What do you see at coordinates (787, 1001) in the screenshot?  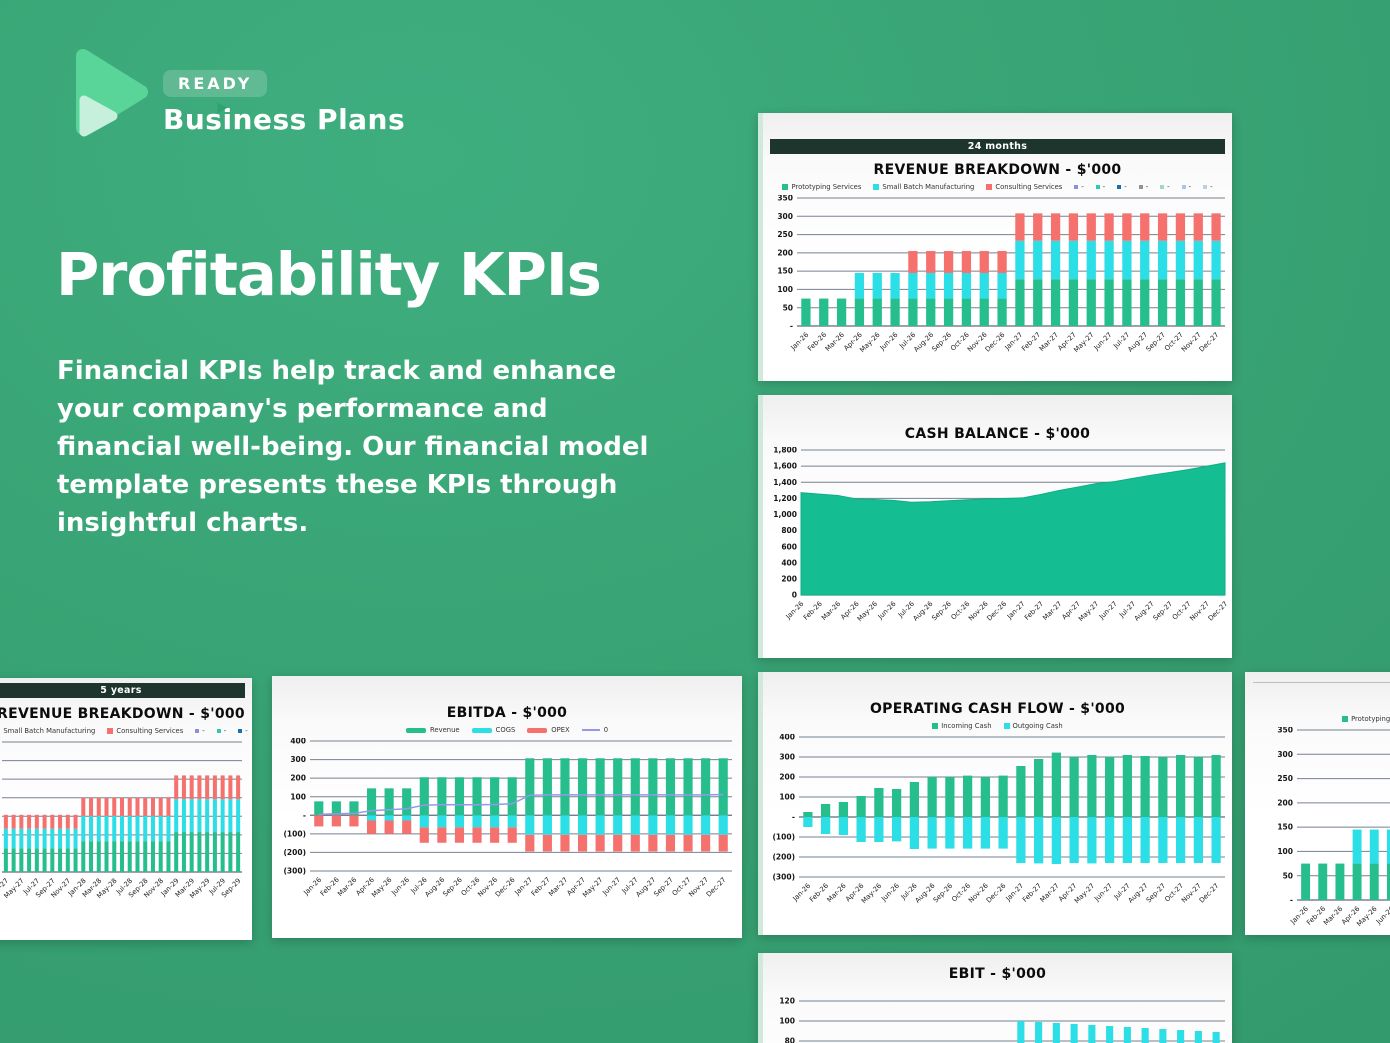 I see `svg-text: 120` at bounding box center [787, 1001].